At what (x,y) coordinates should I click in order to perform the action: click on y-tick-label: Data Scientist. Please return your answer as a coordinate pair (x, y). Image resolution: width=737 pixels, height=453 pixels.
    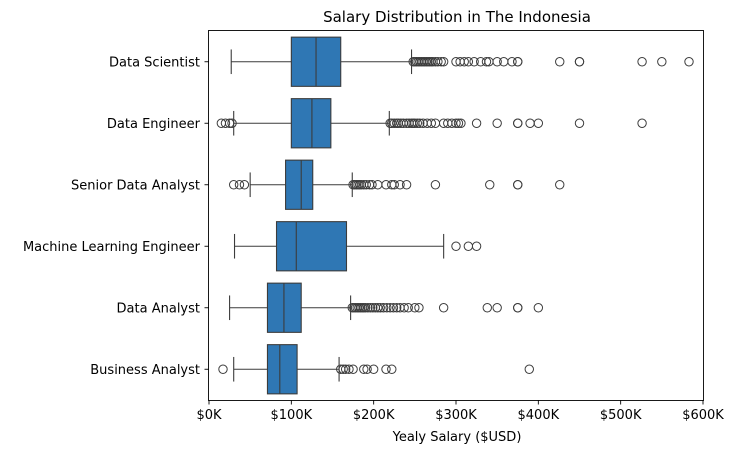
    Looking at the image, I should click on (154, 62).